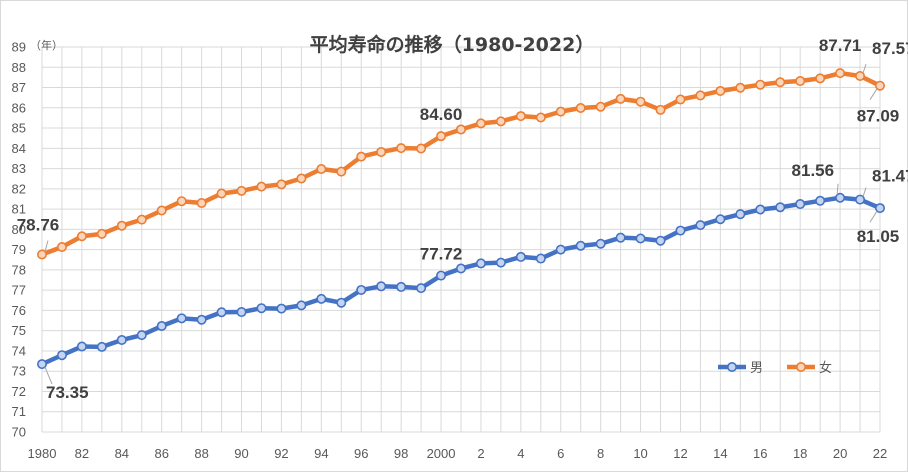 The height and width of the screenshot is (472, 908). Describe the element at coordinates (19, 350) in the screenshot. I see `y-tick-label: 74` at that location.